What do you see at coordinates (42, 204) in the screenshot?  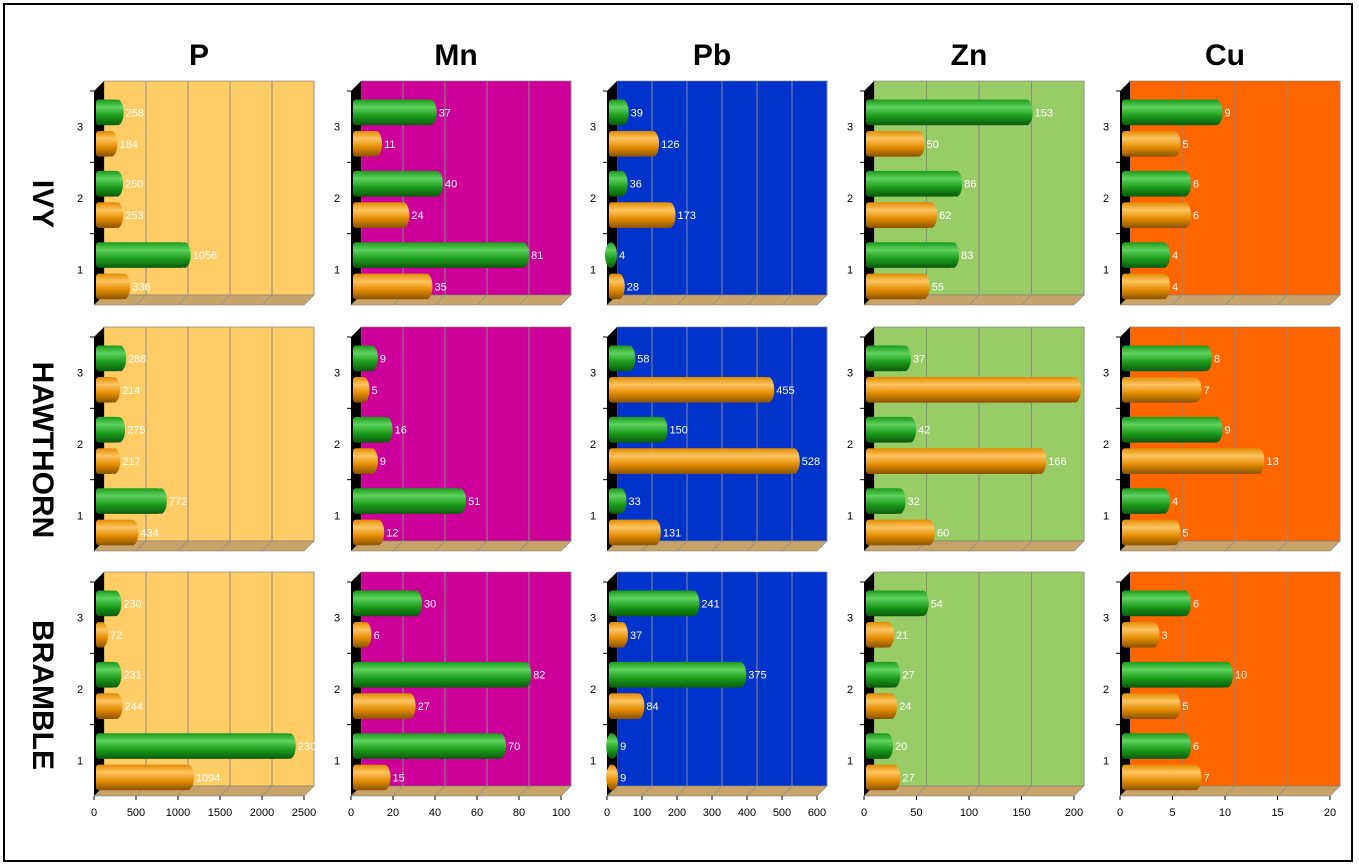 I see `row-label-ivy: IVY` at bounding box center [42, 204].